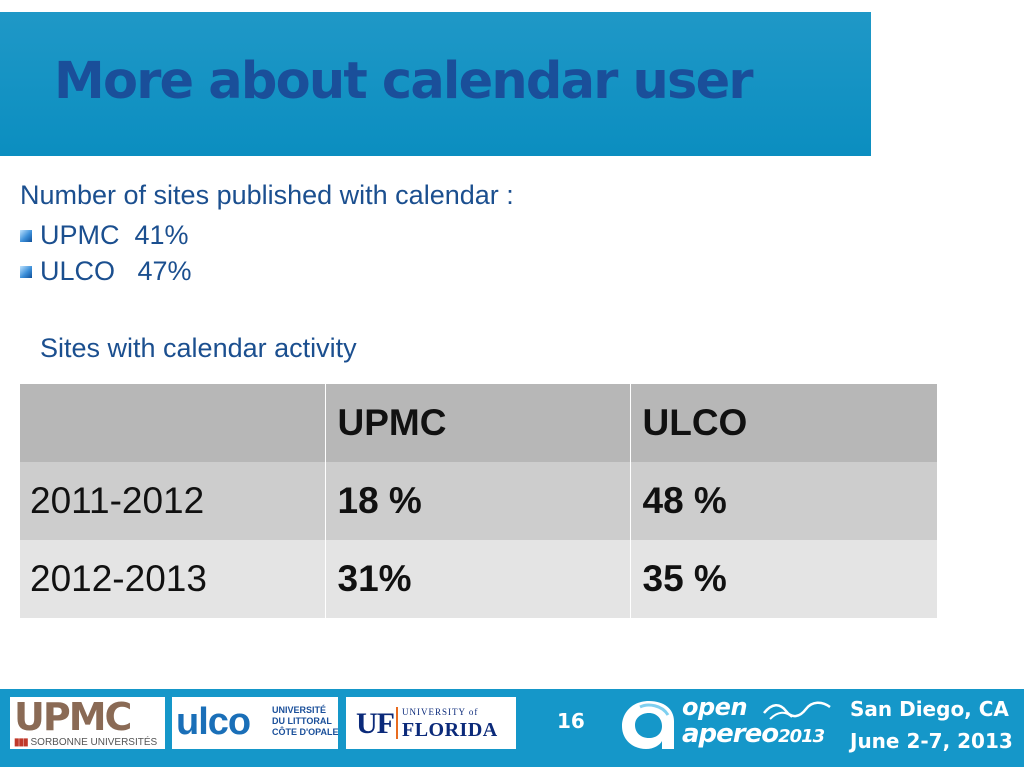  What do you see at coordinates (86, 742) in the screenshot?
I see `upmc-logo-subtitle: ▮▮▮ SORBONNE UNIVERSITÉS` at bounding box center [86, 742].